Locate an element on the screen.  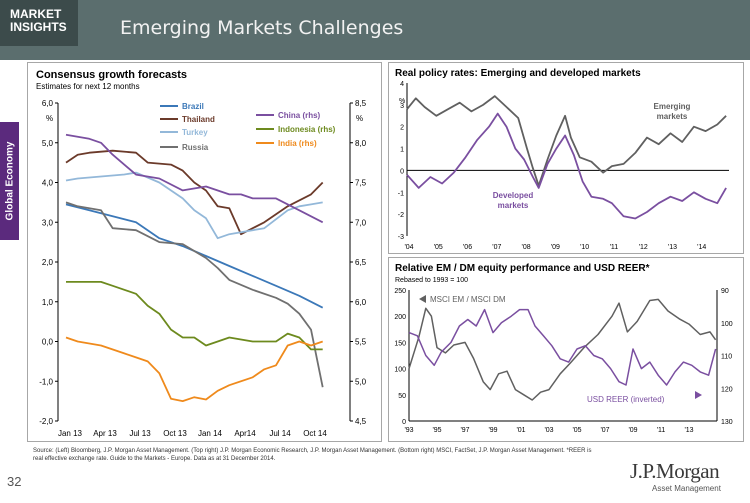
y-tick-right-label: 100 is located at coordinates (727, 324).